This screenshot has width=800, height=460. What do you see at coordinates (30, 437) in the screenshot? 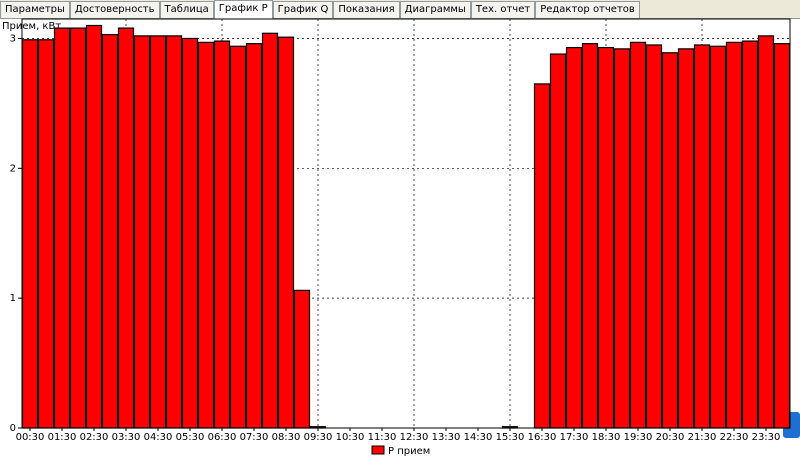
I see `x-tick-label: 00:30` at bounding box center [30, 437].